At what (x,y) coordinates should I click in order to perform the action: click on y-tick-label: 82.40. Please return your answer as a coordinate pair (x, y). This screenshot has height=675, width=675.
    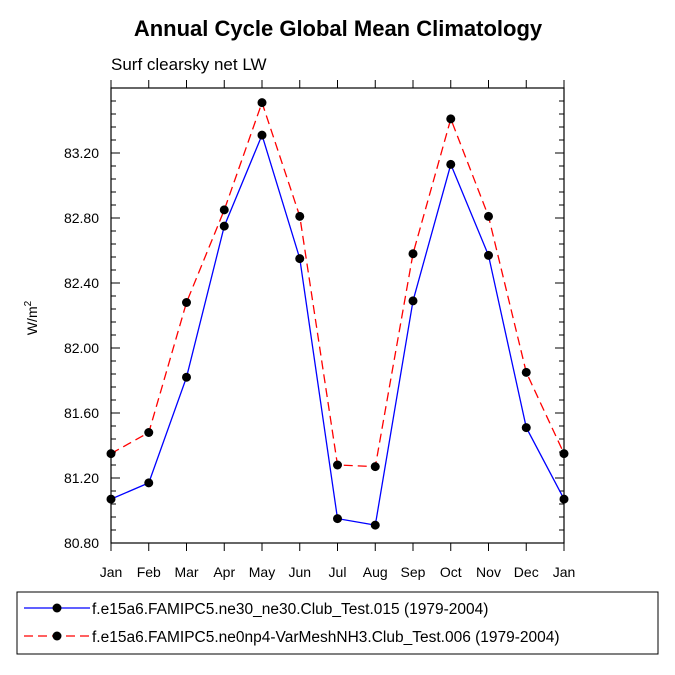
    Looking at the image, I should click on (81, 283).